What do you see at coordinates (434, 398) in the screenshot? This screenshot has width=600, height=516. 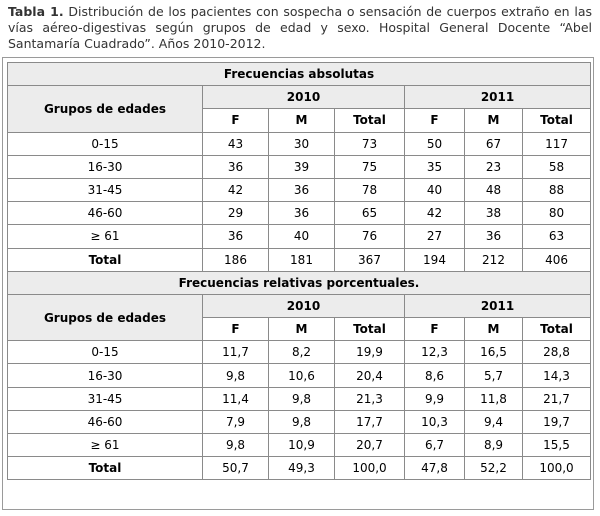 I see `value-cell: 9,9` at bounding box center [434, 398].